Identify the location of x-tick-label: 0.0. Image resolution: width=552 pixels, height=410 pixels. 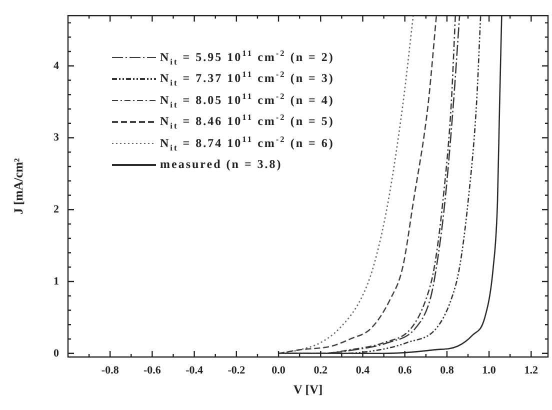
(279, 370).